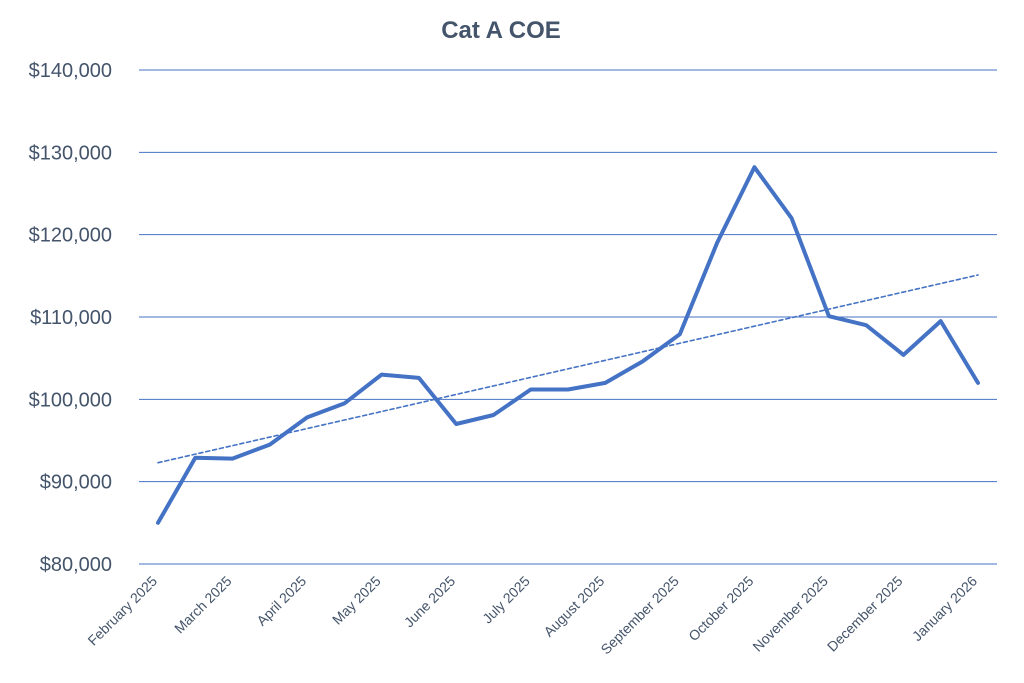  Describe the element at coordinates (573, 606) in the screenshot. I see `x-tick-label: August 2025` at that location.